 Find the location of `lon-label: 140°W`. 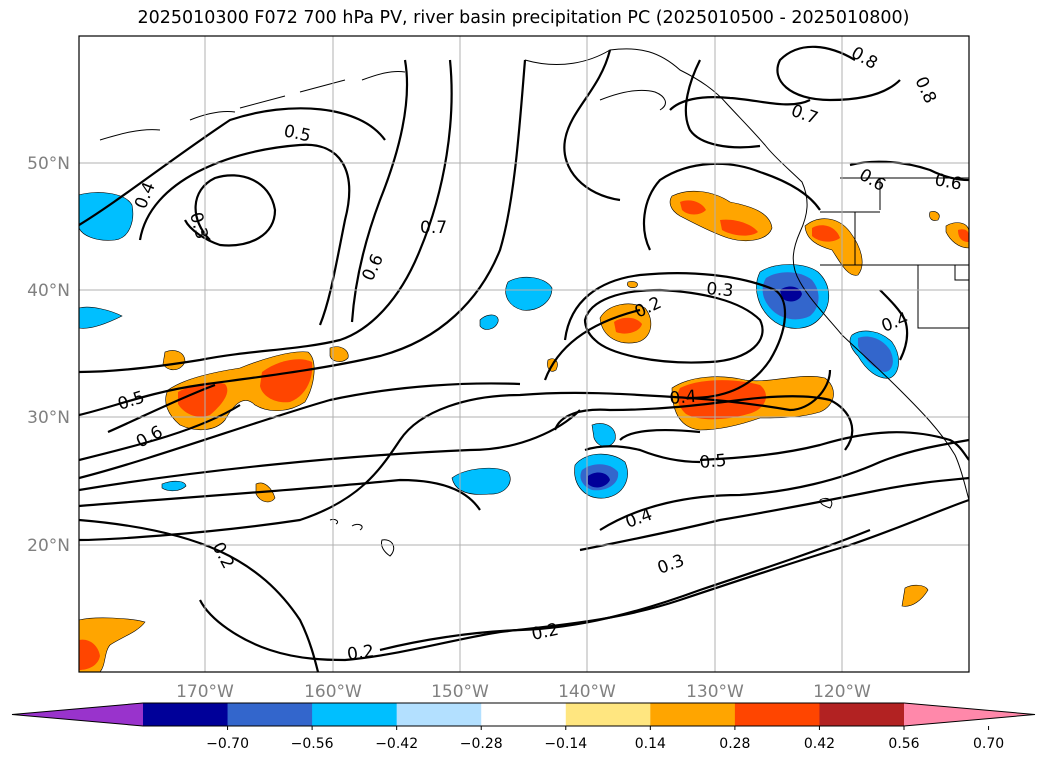

lon-label: 140°W is located at coordinates (587, 692).